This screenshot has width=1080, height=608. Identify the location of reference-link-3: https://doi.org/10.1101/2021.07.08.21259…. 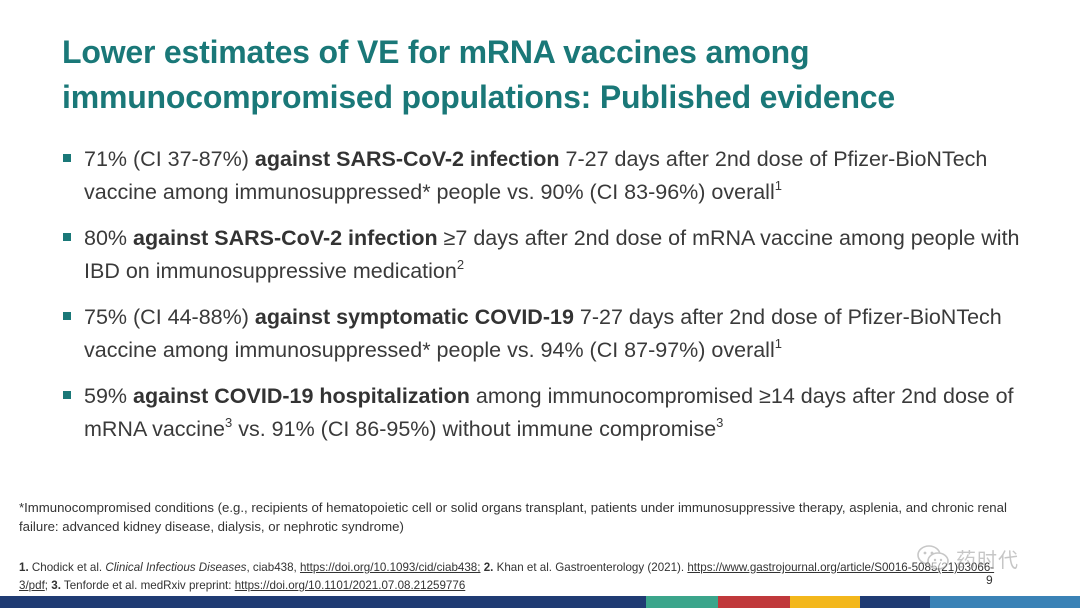
(350, 585).